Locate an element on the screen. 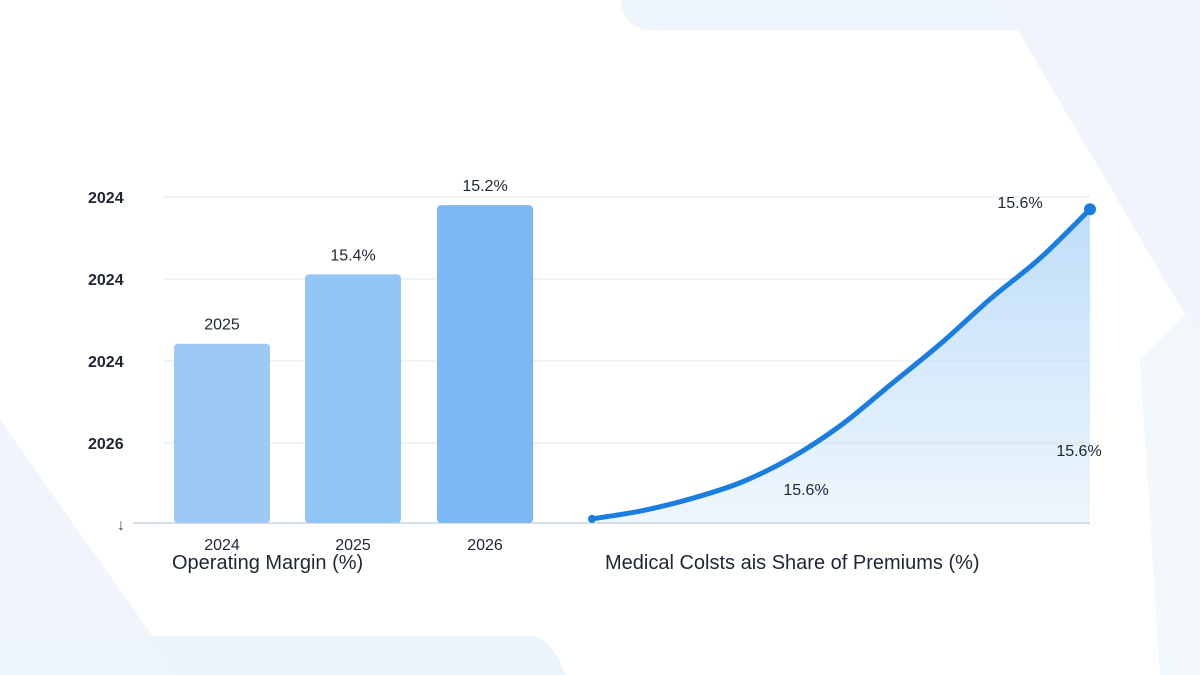 The image size is (1200, 675). bar-chart-caption: Operating Margin (%) is located at coordinates (267, 563).